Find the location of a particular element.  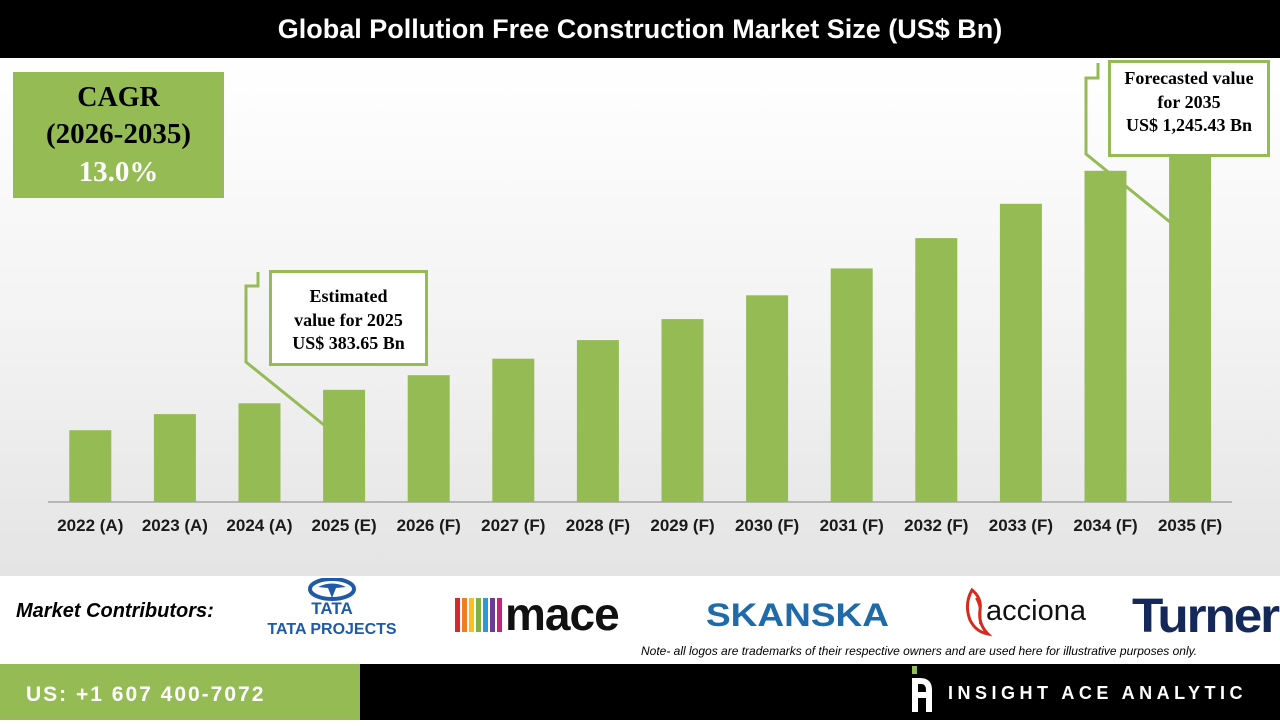

estimated-callout-line3: US$ 383.65 Bn is located at coordinates (348, 343).